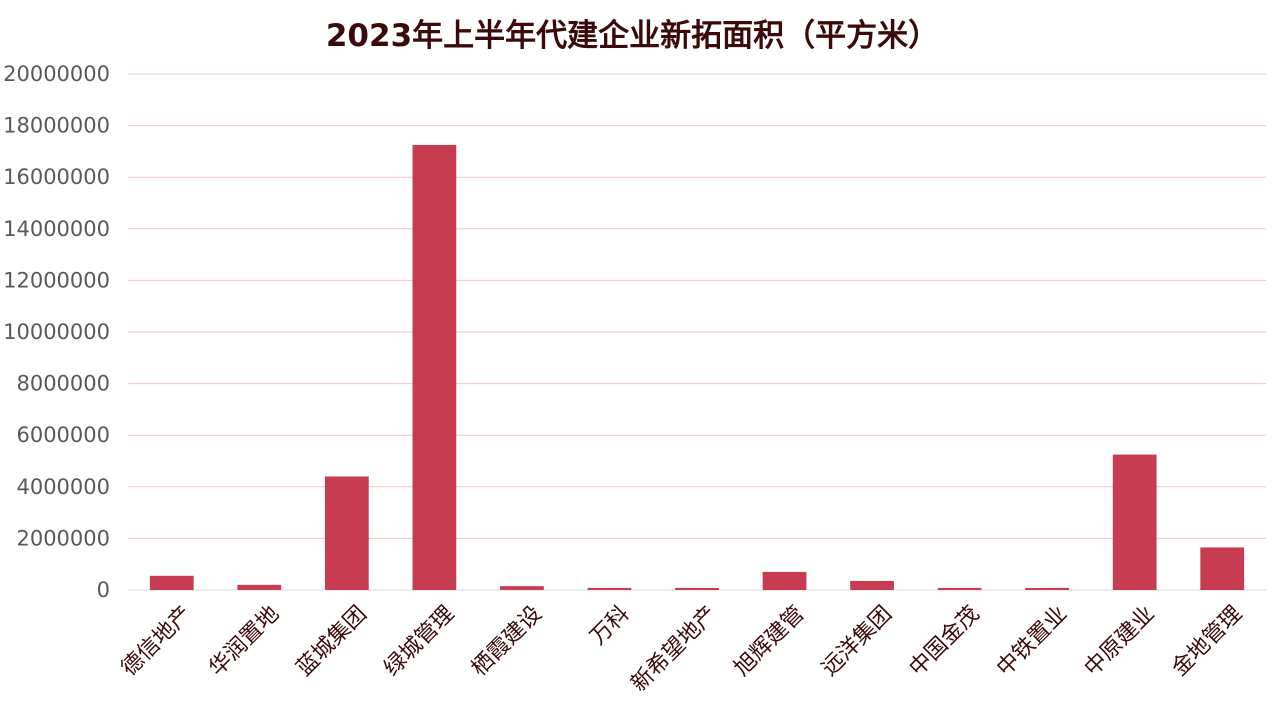  What do you see at coordinates (63, 538) in the screenshot?
I see `y-tick-label: 2000000` at bounding box center [63, 538].